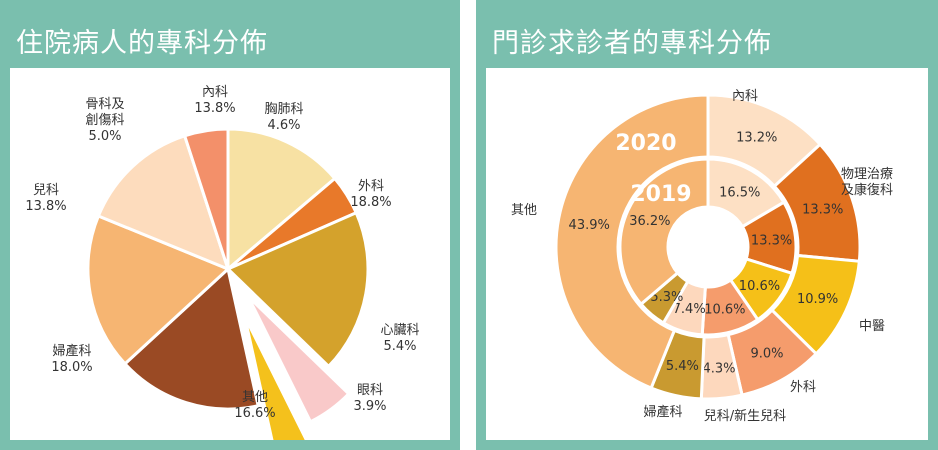 This screenshot has width=938, height=450. I want to click on donut-category-物理治療及康復科-line: 物理治療, so click(867, 174).